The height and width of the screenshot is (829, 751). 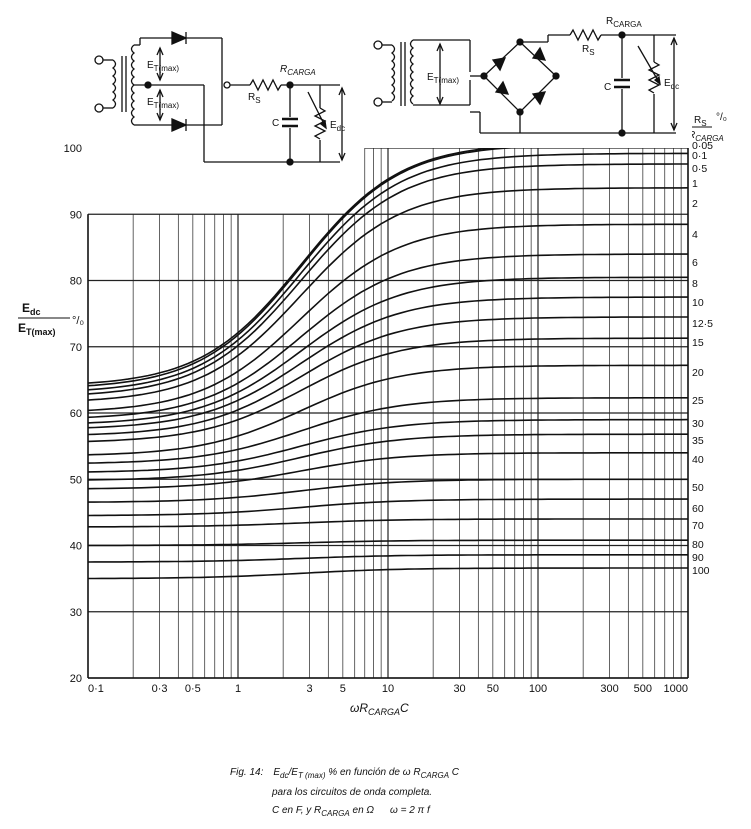 I want to click on x-tick-label: 50, so click(x=493, y=689).